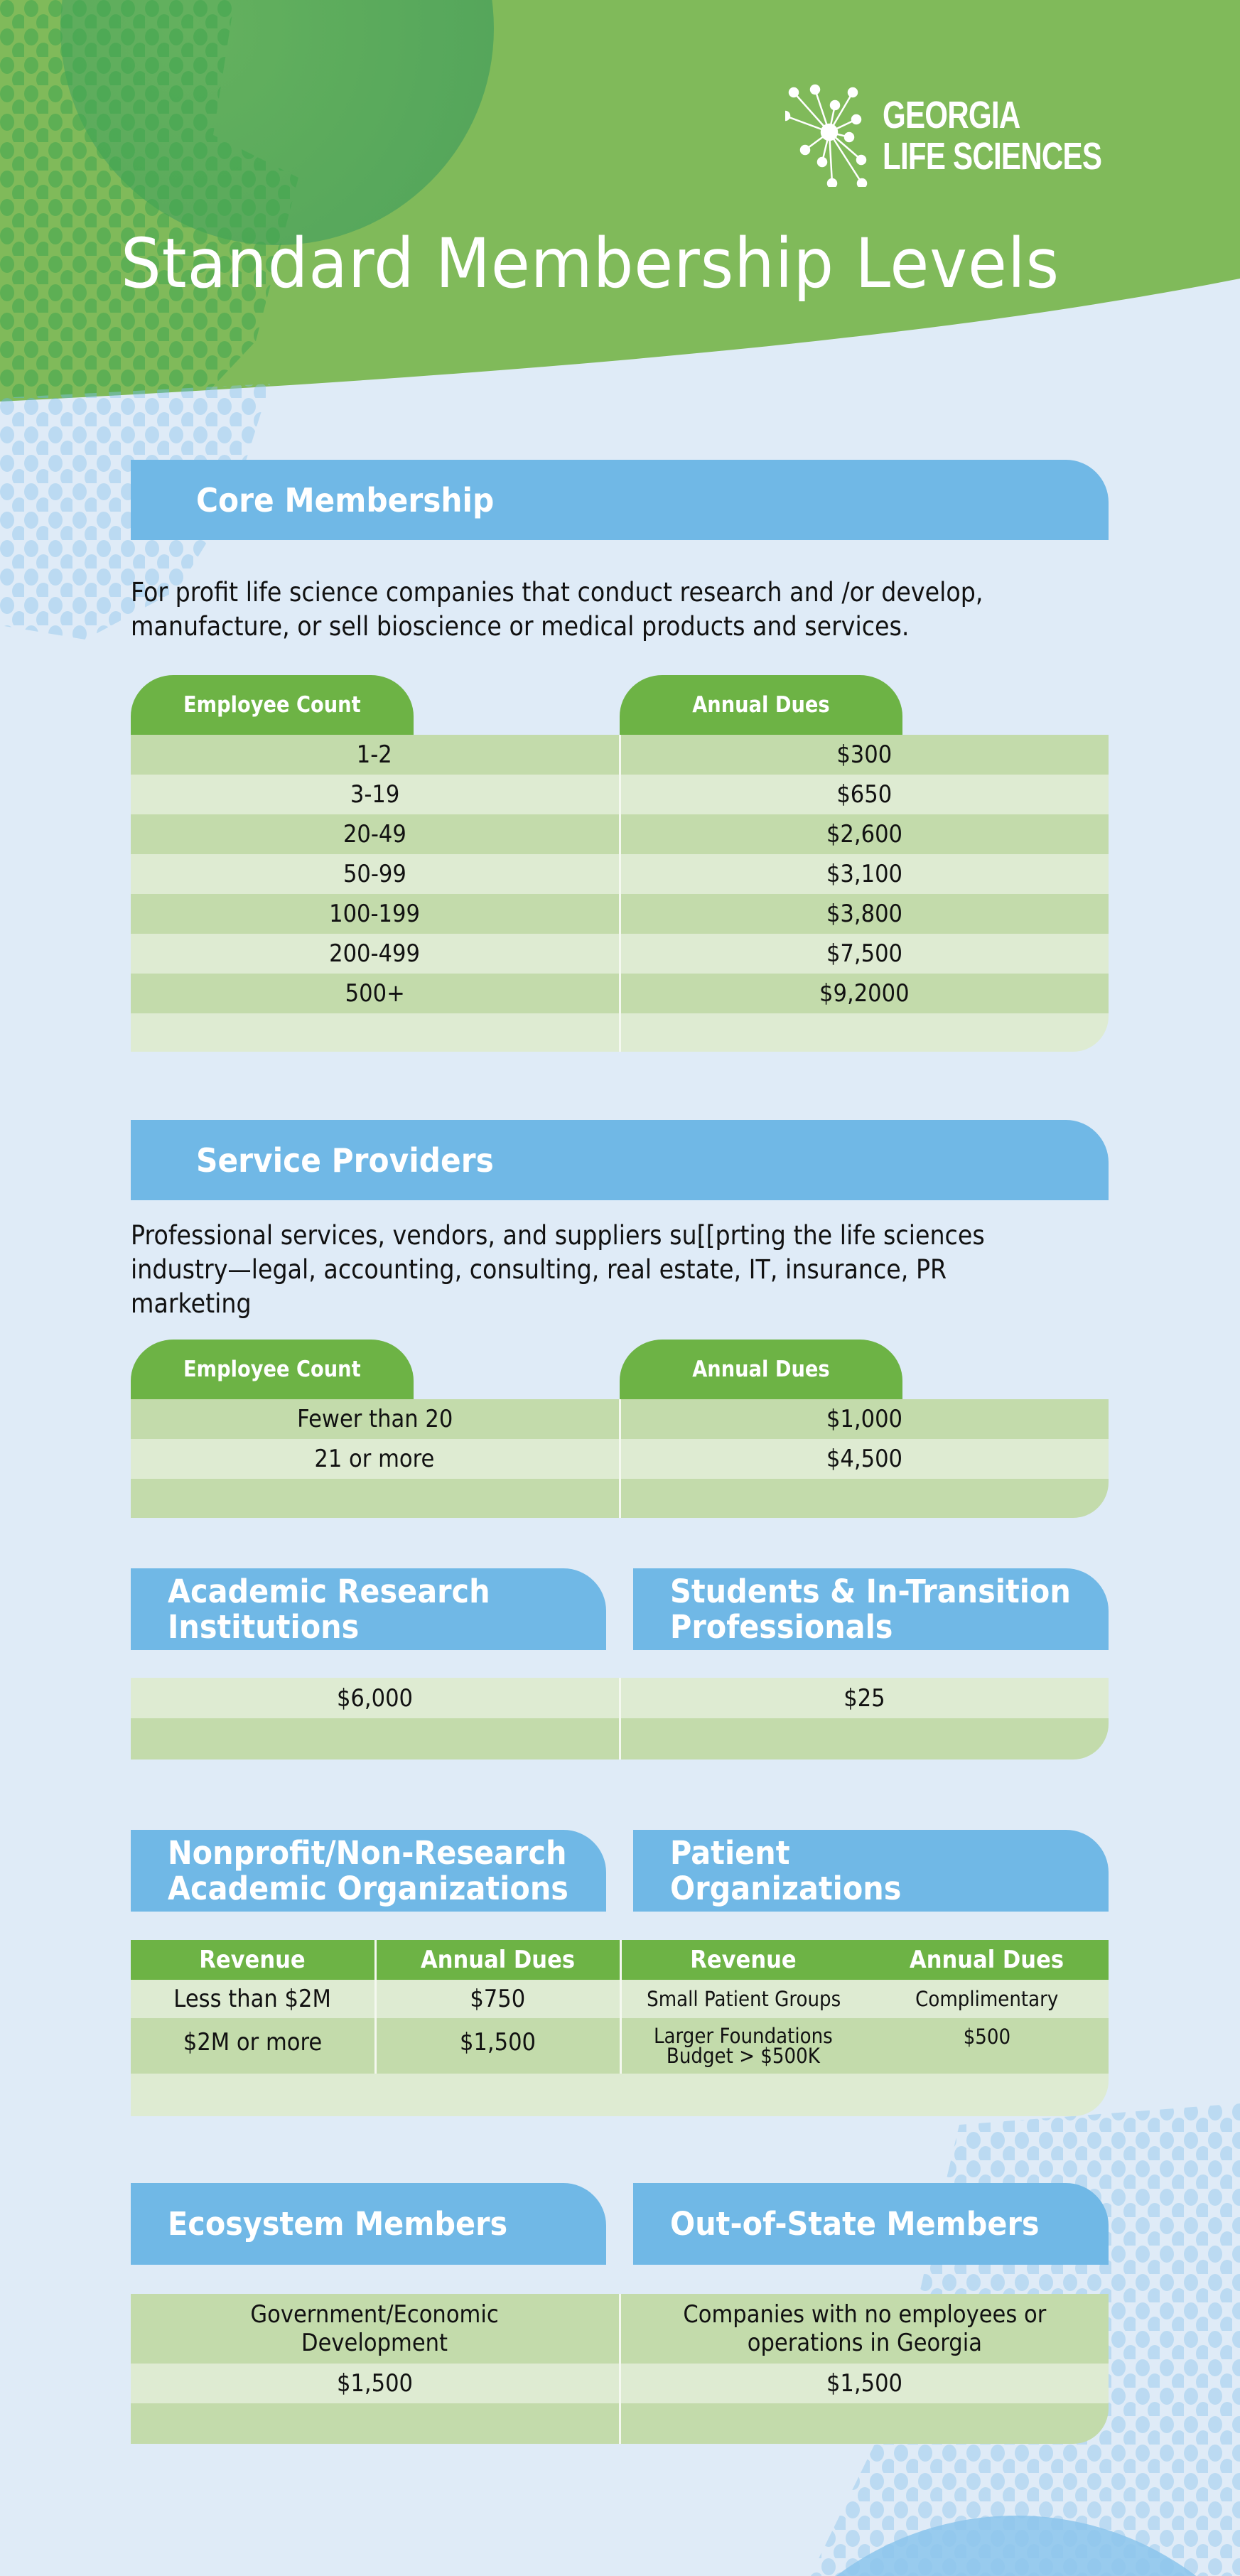 The height and width of the screenshot is (2576, 1240). Describe the element at coordinates (863, 1459) in the screenshot. I see `annual-dues-cell: $4,500` at that location.